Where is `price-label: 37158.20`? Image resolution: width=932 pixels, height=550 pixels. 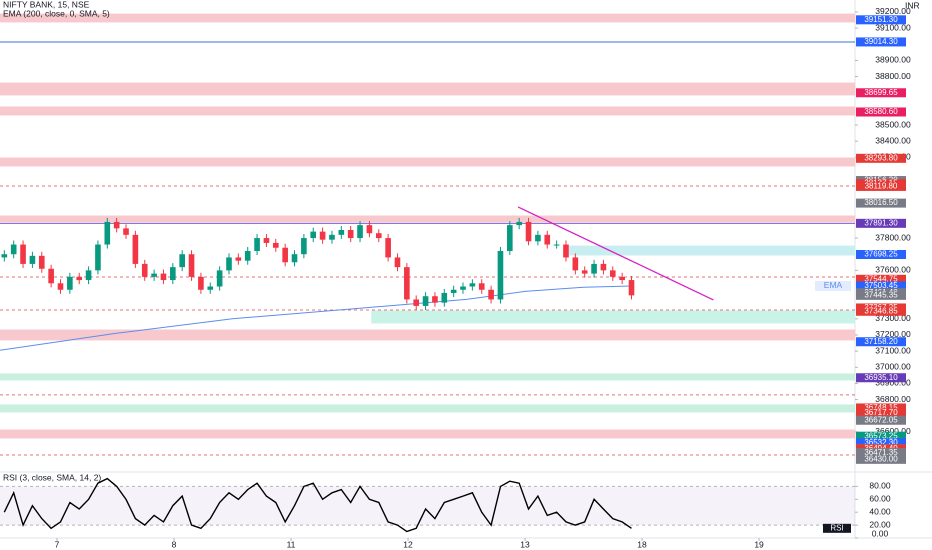
price-label: 37158.20 is located at coordinates (881, 341).